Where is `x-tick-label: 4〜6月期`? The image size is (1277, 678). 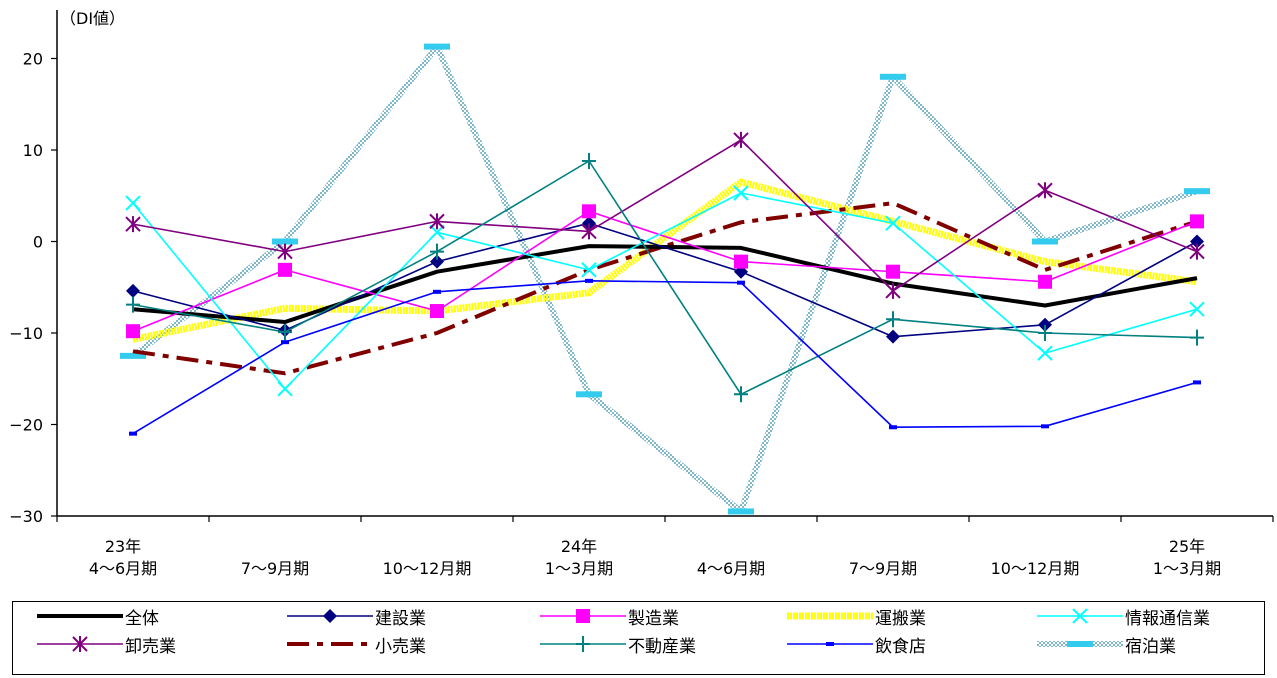
x-tick-label: 4〜6月期 is located at coordinates (123, 568).